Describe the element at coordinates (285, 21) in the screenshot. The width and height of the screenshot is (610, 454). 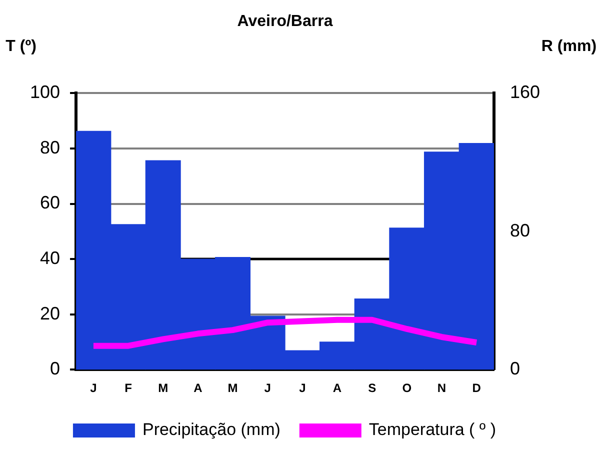
I see `chart-title: Aveiro/Barra` at that location.